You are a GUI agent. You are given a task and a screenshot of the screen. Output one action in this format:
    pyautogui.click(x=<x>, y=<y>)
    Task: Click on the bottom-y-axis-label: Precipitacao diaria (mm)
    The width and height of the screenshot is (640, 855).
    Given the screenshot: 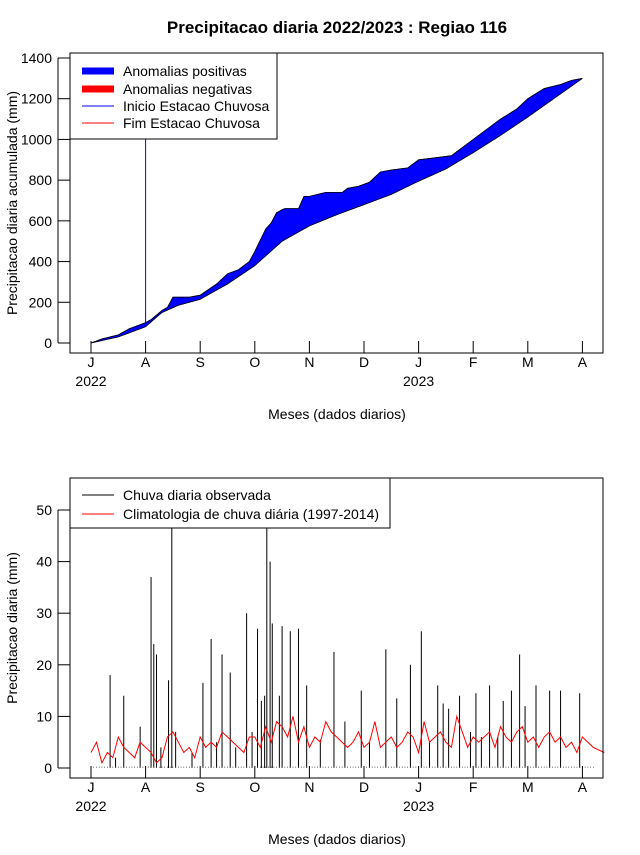 What is the action you would take?
    pyautogui.click(x=12, y=628)
    